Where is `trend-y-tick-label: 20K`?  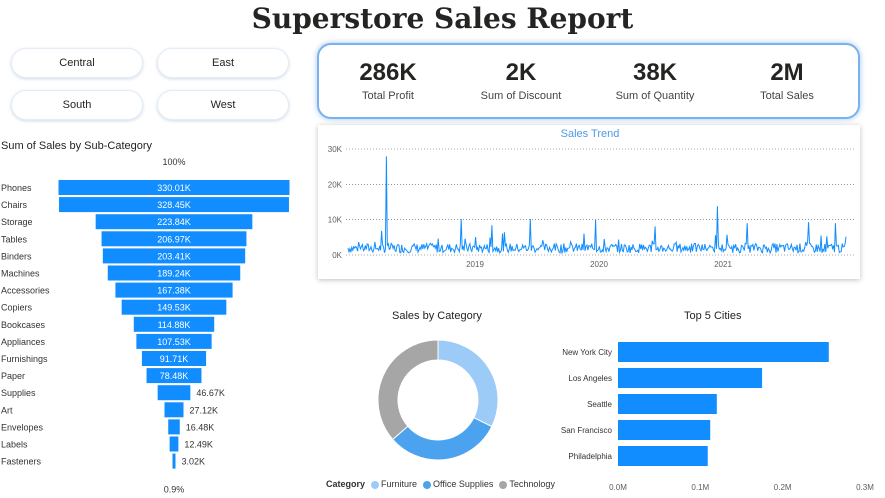 trend-y-tick-label: 20K is located at coordinates (335, 184).